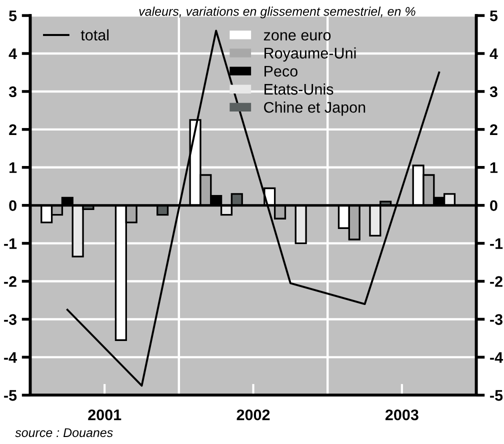  What do you see at coordinates (496, 243) in the screenshot?
I see `y2-tick-label: -1` at bounding box center [496, 243].